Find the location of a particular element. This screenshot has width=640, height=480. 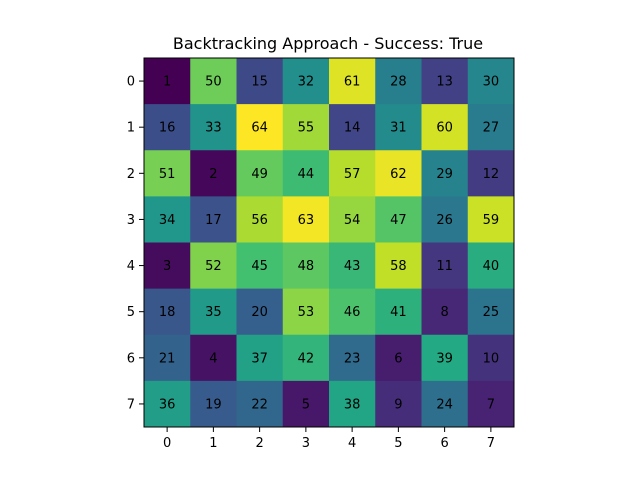

y-tick-label: 7 is located at coordinates (131, 404).